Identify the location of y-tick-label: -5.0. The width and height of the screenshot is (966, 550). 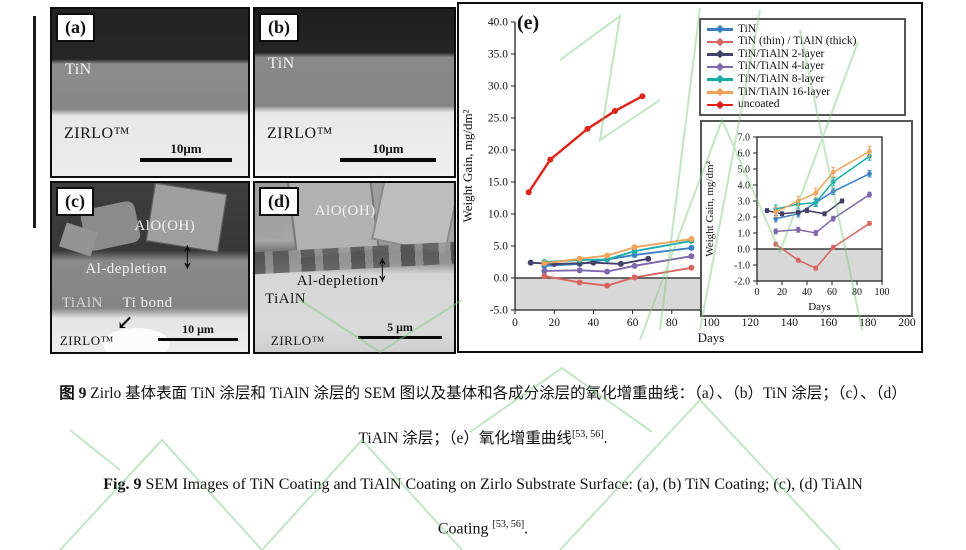
(499, 311).